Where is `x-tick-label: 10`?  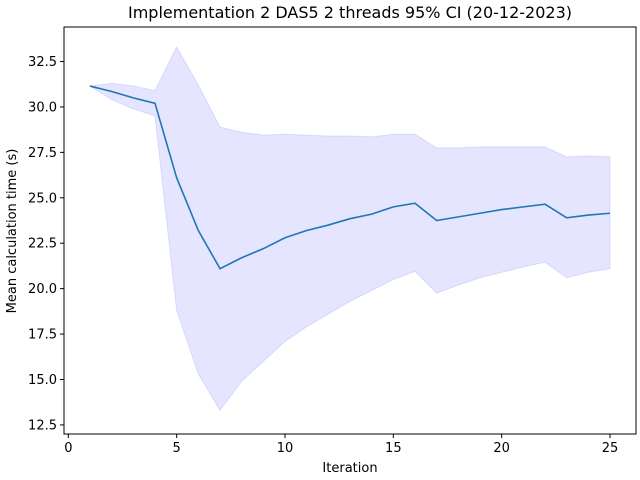 x-tick-label: 10 is located at coordinates (285, 448).